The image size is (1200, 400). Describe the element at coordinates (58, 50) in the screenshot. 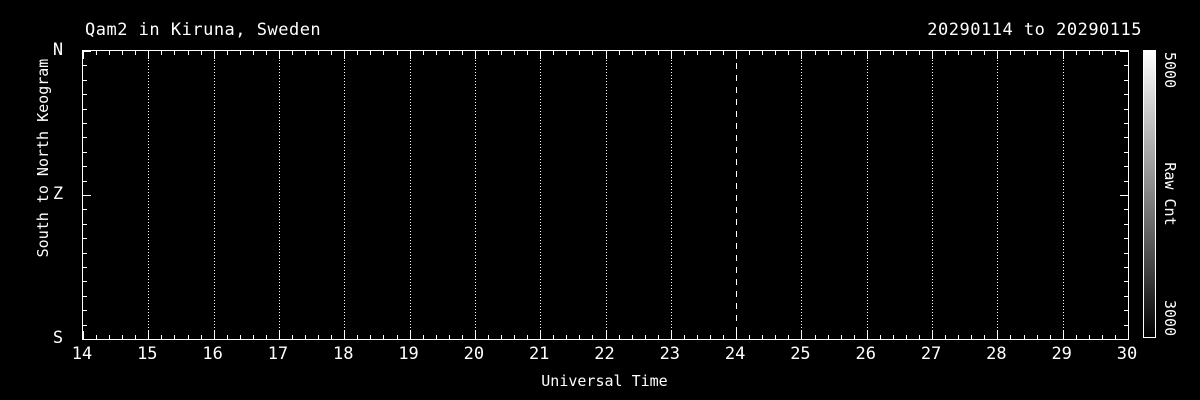

I see `y-tick-label: N` at that location.